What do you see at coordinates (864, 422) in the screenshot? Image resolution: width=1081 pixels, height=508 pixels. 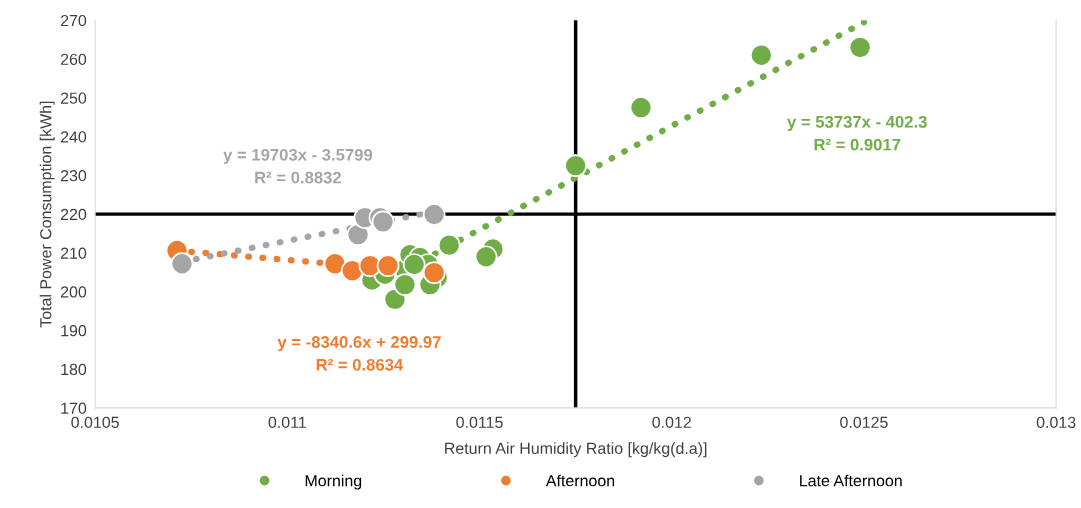 I see `x-tick-label: 0.0125` at bounding box center [864, 422].